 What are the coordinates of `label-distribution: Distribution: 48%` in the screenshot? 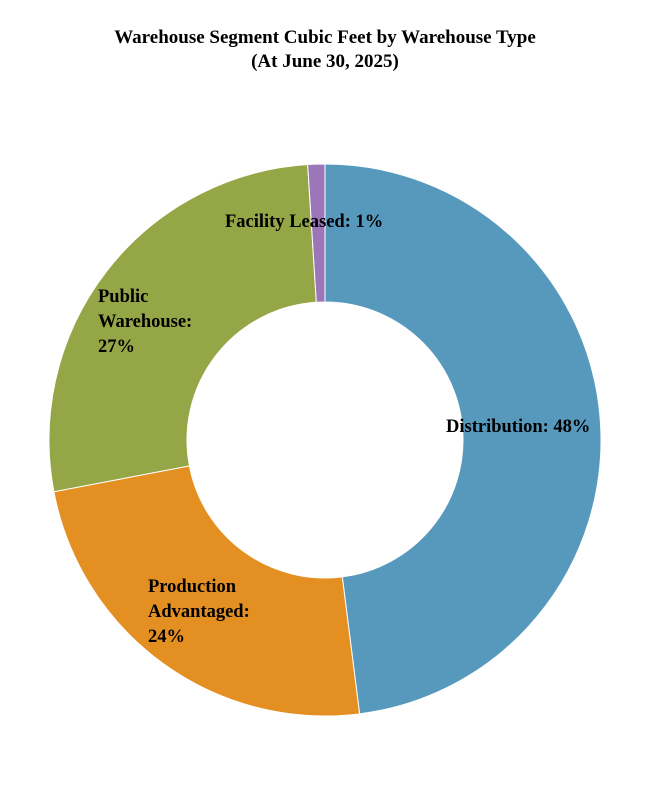 It's located at (518, 427).